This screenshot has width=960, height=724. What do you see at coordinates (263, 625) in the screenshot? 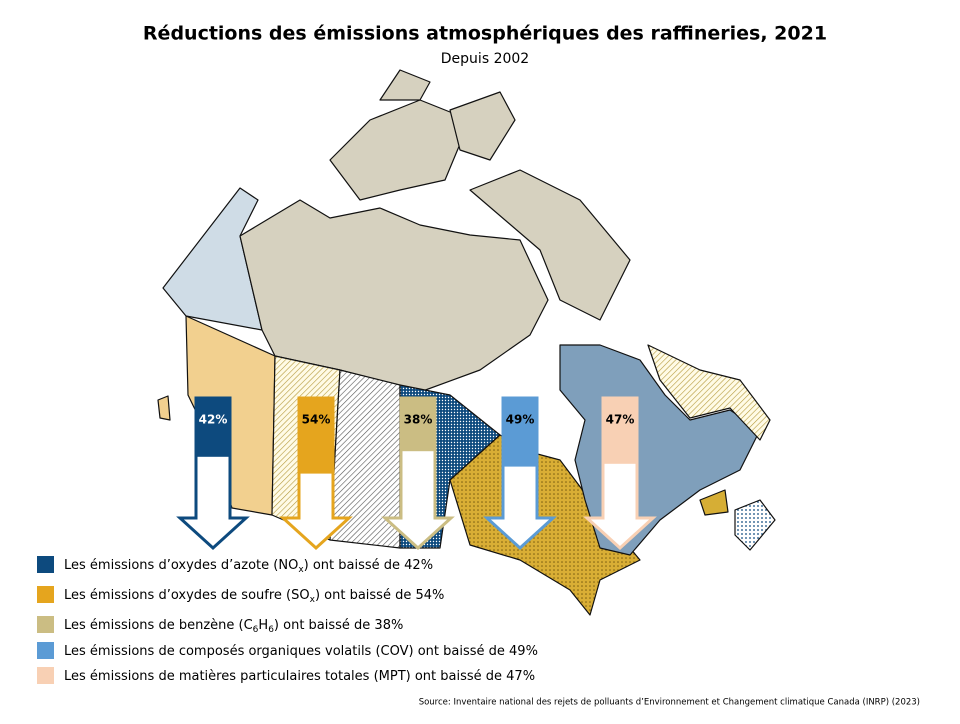
I see `legend-text: H` at bounding box center [263, 625].